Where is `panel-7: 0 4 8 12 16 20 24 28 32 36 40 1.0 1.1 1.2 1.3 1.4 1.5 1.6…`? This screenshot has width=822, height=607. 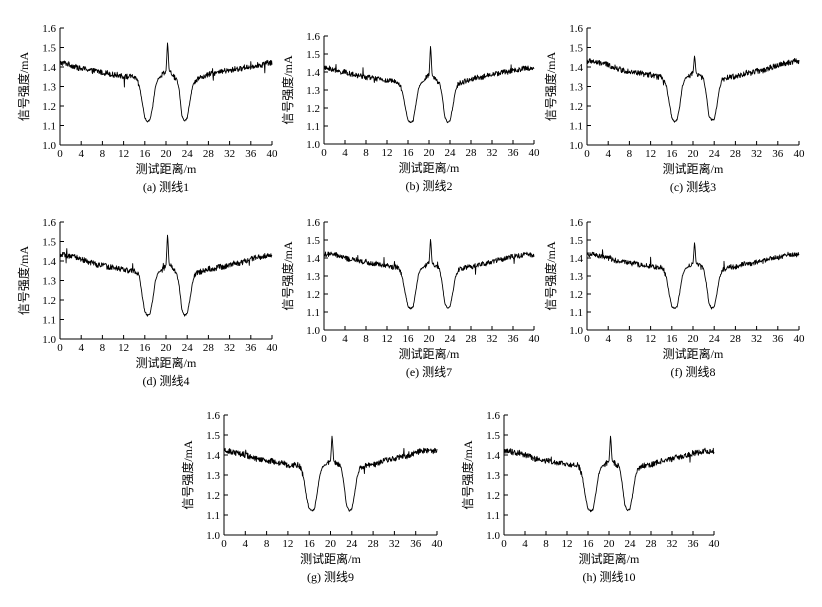 panel-7: 0 4 8 12 16 20 24 28 32 36 40 1.0 1.1 1.2 1.3 1.4 1.5 1.6… is located at coordinates (311, 497).